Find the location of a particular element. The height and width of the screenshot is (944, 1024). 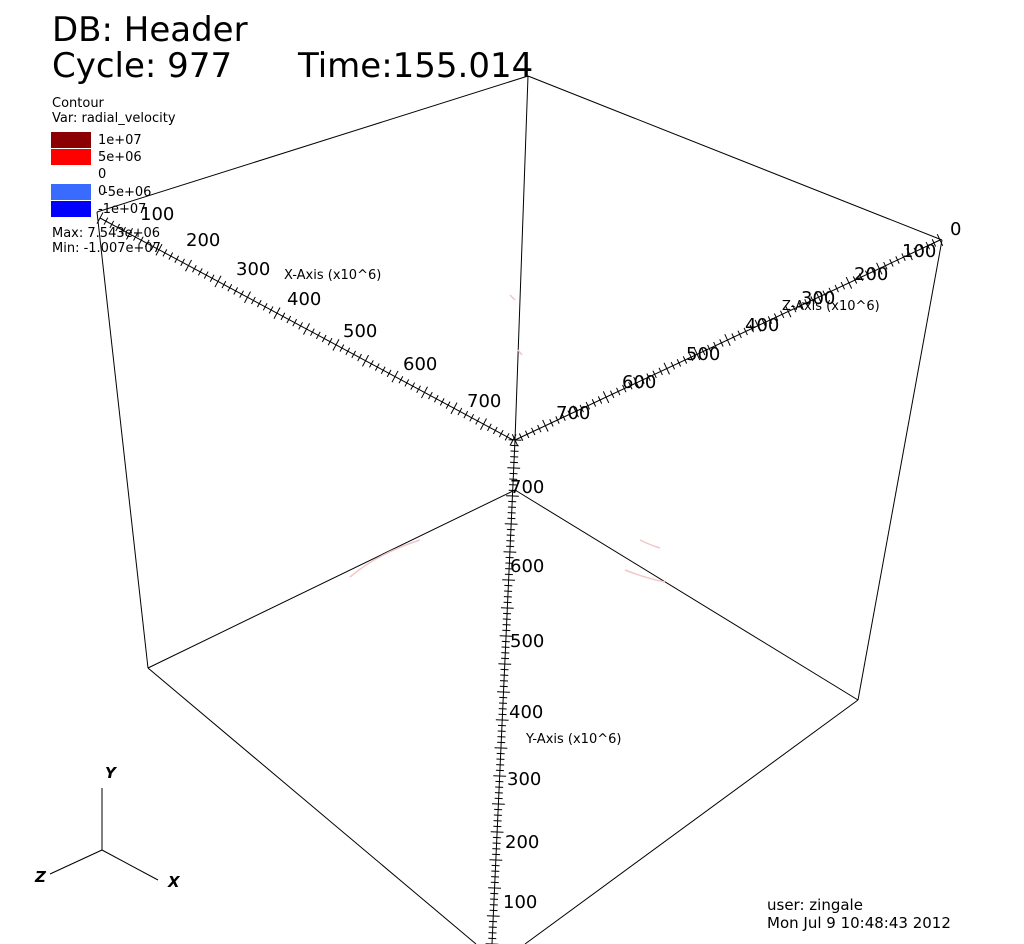

legend-swatch-neg5e6 is located at coordinates (71, 192).